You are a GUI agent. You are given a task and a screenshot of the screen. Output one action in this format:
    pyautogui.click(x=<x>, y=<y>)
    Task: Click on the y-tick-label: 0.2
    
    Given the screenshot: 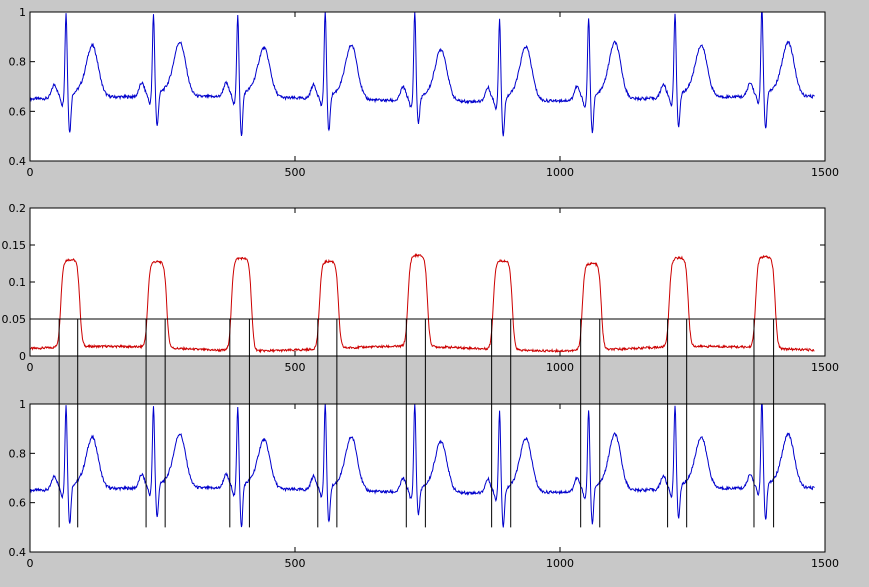 What is the action you would take?
    pyautogui.click(x=18, y=208)
    